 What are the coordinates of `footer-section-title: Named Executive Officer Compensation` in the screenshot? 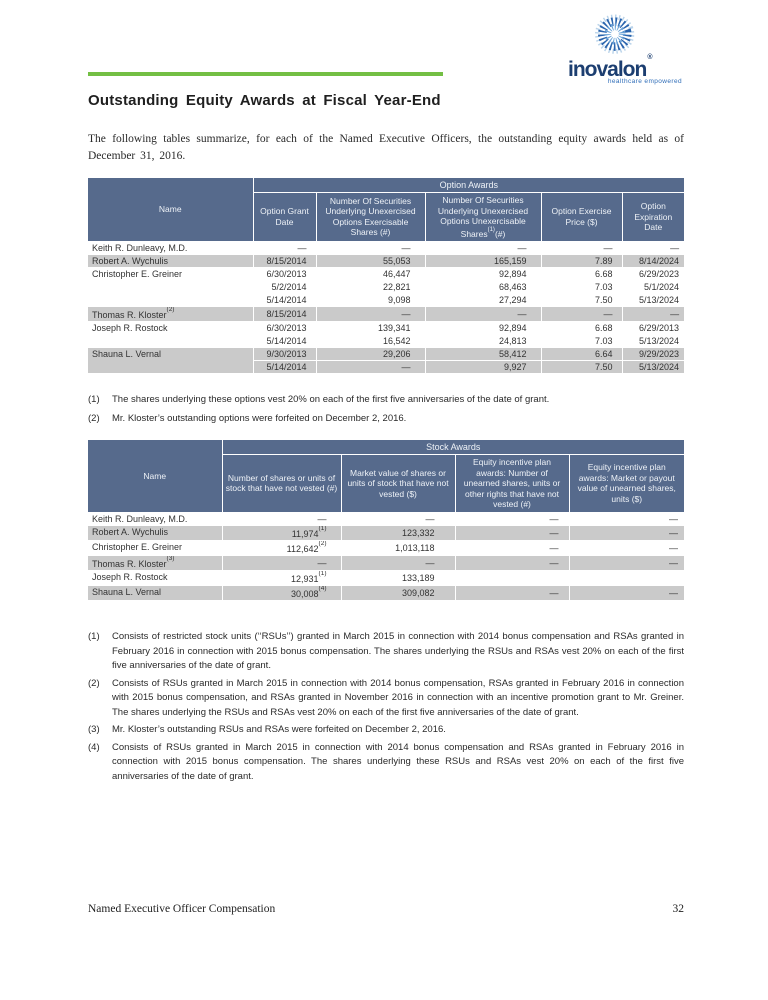 It's located at (182, 909).